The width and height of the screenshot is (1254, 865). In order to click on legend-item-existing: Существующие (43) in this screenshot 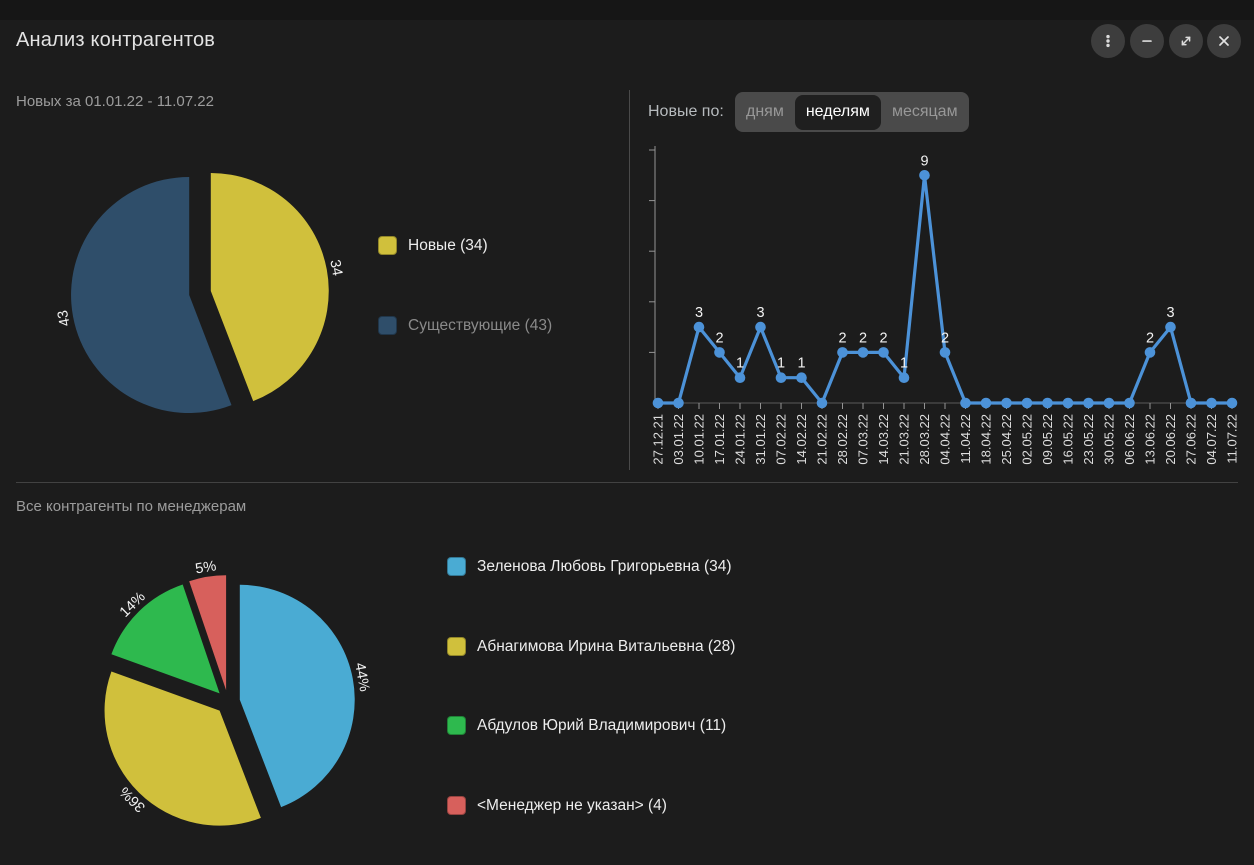, I will do `click(465, 325)`.